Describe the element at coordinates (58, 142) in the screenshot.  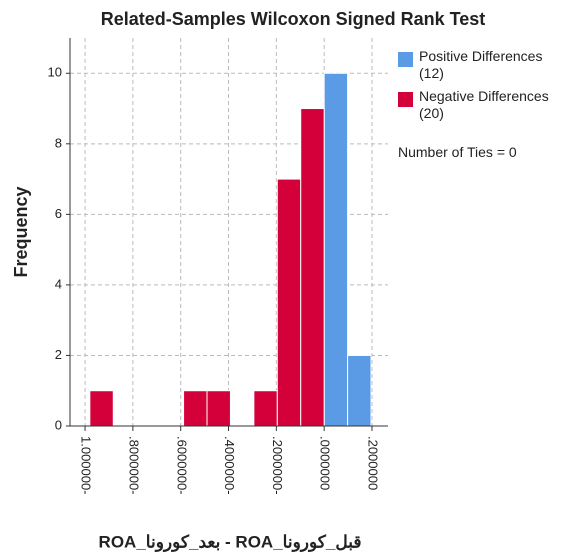
I see `y-tick-label: 8` at that location.